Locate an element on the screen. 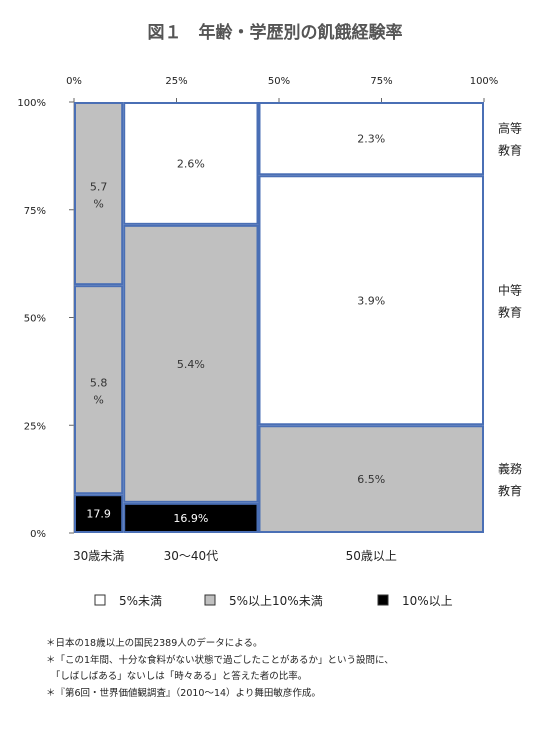 This screenshot has width=550, height=735. legend-label: 5%以上10%未満 is located at coordinates (276, 601).